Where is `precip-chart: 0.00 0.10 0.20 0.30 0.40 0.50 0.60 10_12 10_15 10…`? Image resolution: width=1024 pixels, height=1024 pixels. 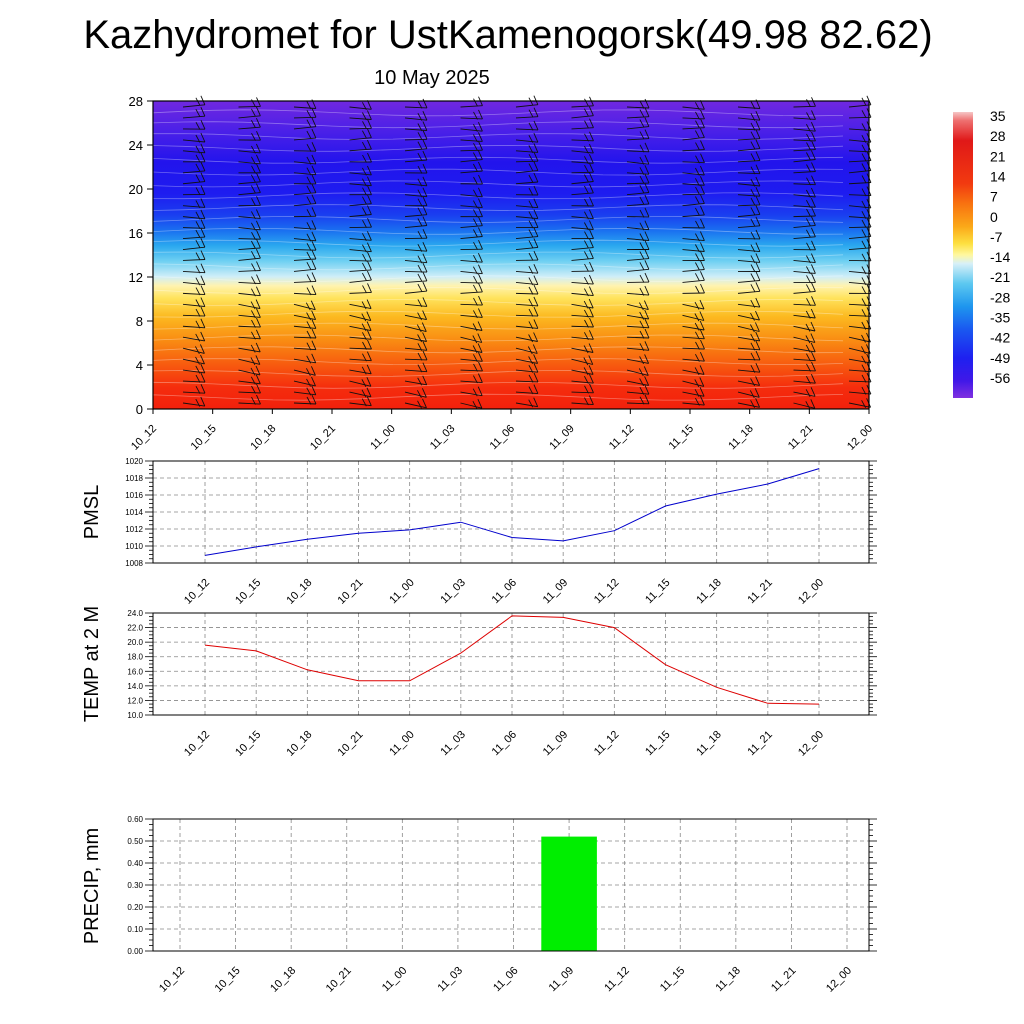
precip-chart: 0.00 0.10 0.20 0.30 0.40 0.50 0.60 10_12 10_15 10… is located at coordinates (479, 905).